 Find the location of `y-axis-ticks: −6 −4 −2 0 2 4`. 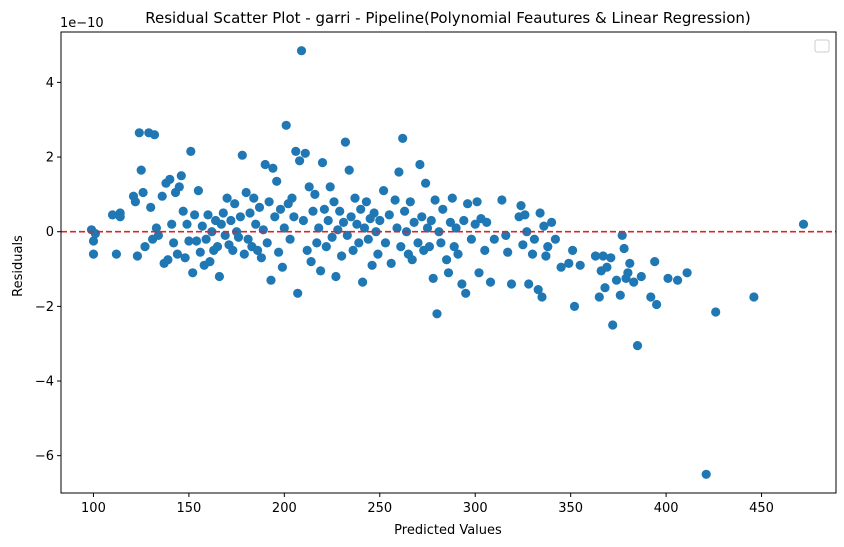

y-axis-ticks: −6 −4 −2 0 2 4 is located at coordinates (48, 270).